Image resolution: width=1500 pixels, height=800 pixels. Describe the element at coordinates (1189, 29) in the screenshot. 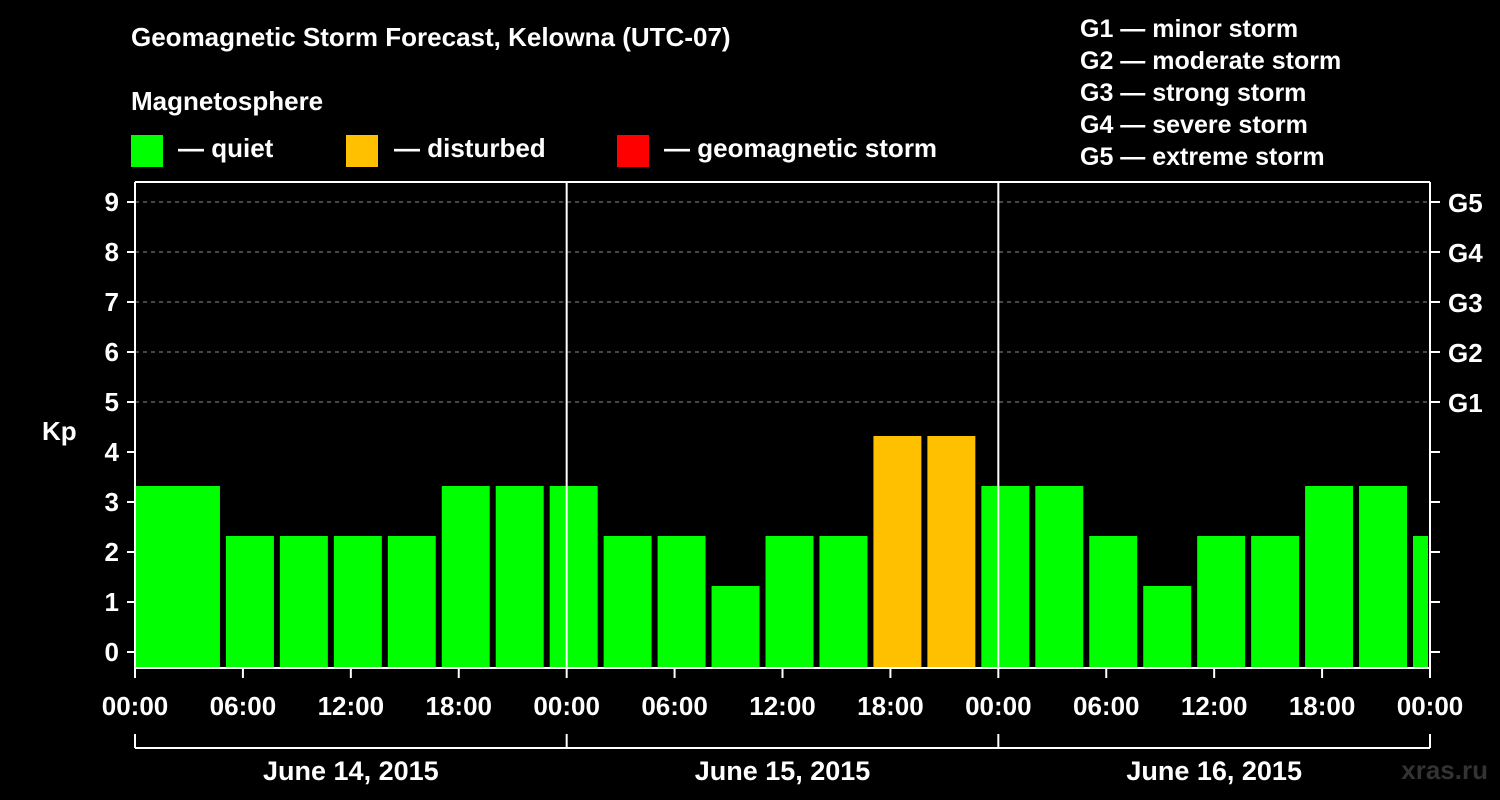

I see `g-scale-item-g1: G1 — minor storm` at that location.